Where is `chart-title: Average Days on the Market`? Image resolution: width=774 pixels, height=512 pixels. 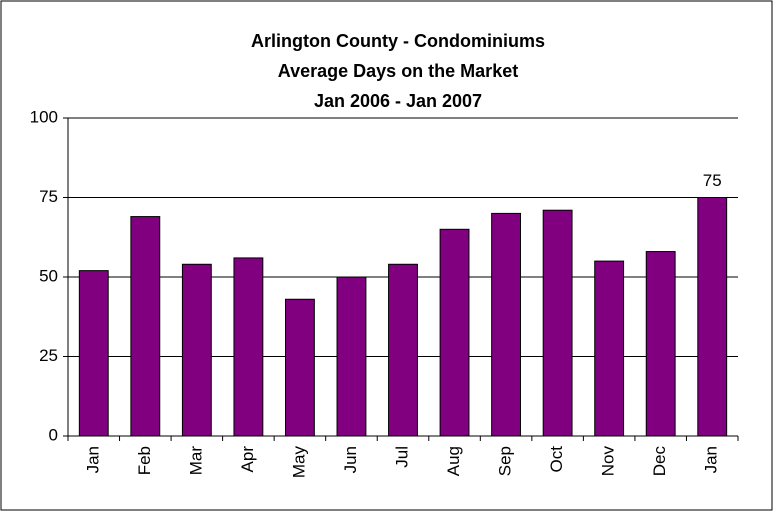 chart-title: Average Days on the Market is located at coordinates (398, 71).